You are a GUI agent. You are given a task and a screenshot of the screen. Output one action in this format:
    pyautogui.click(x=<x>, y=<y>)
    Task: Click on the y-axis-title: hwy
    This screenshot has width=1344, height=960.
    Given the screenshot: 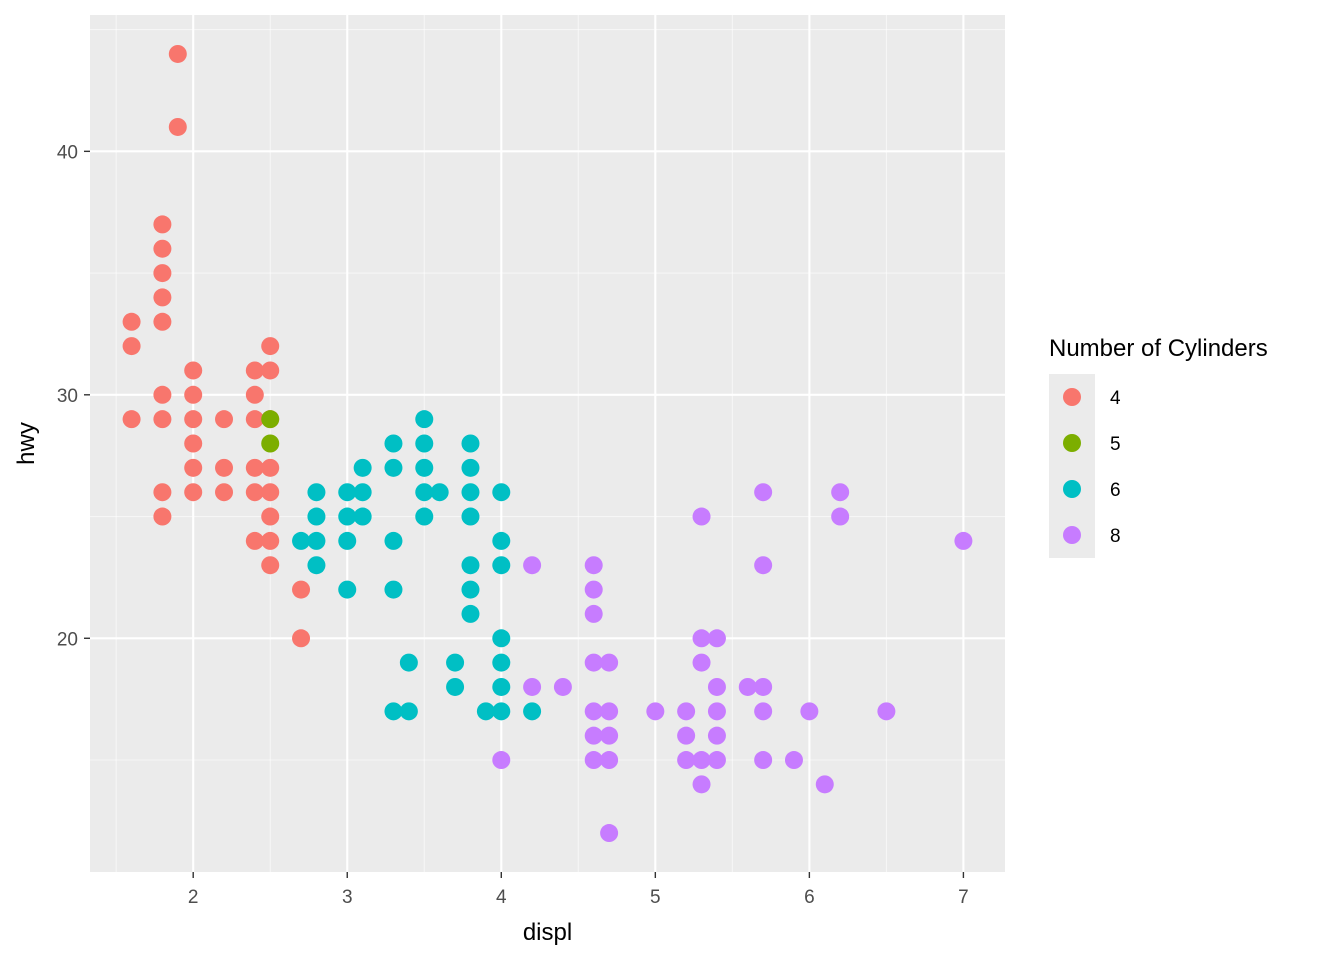 What is the action you would take?
    pyautogui.click(x=26, y=443)
    